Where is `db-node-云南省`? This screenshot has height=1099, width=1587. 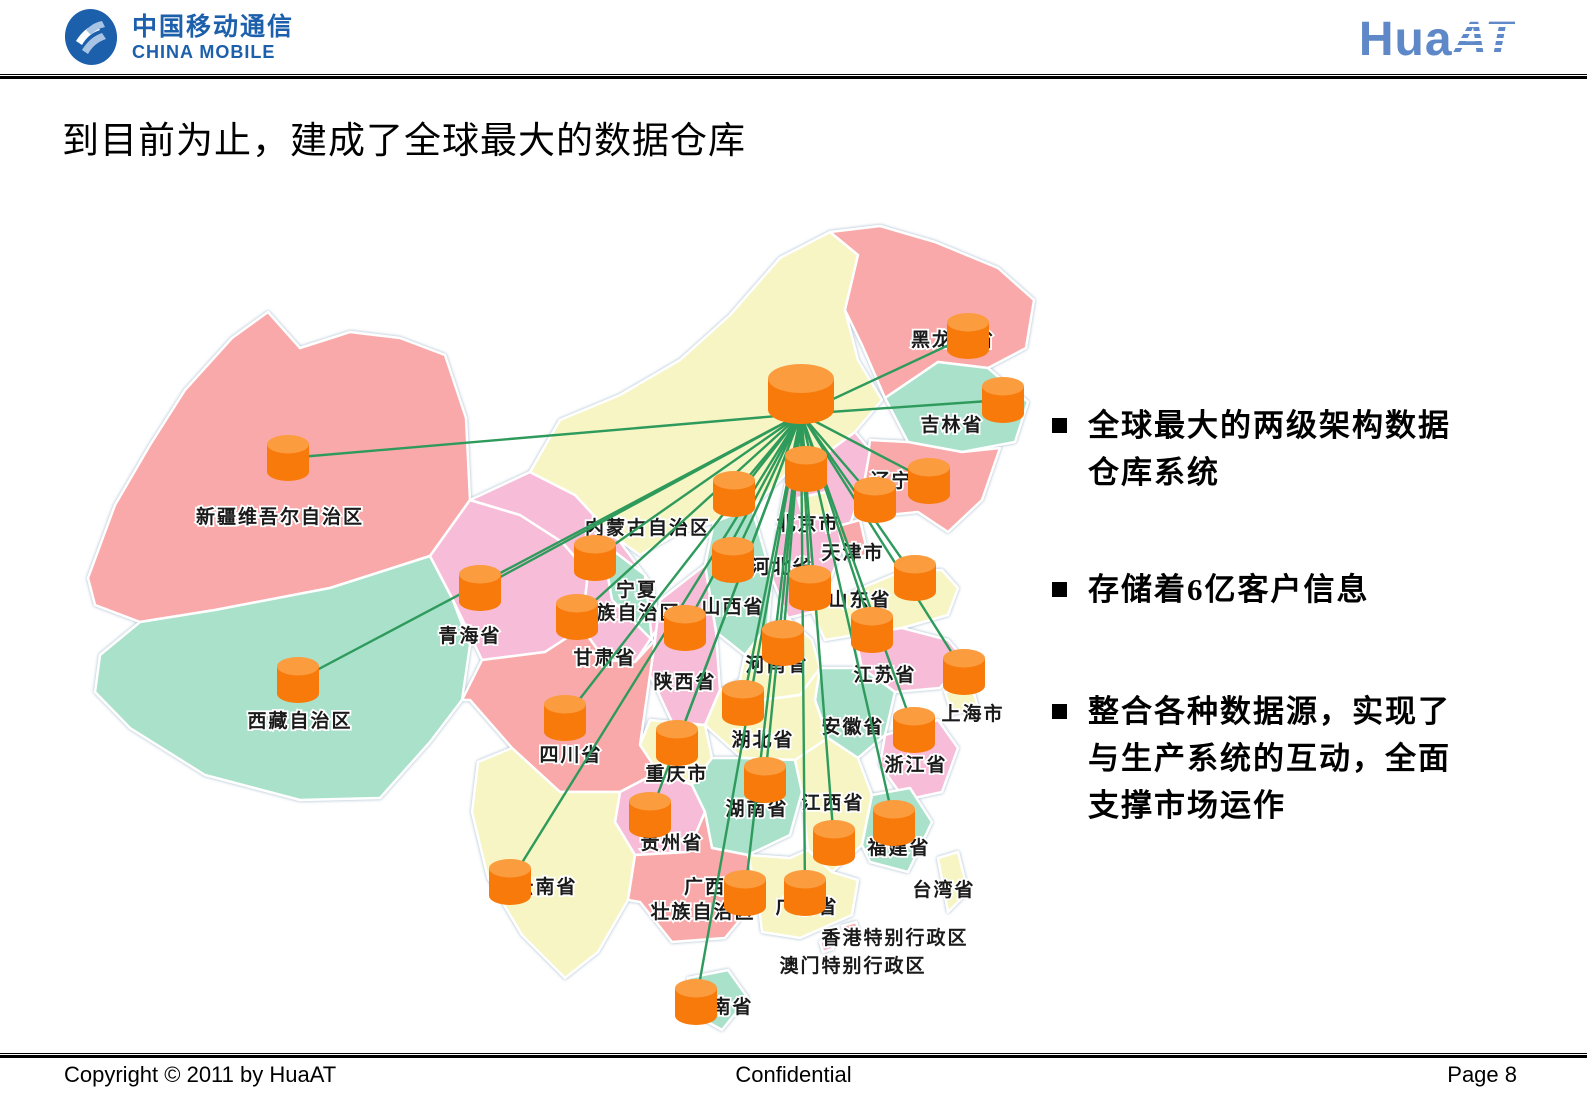
db-node-云南省 is located at coordinates (510, 882).